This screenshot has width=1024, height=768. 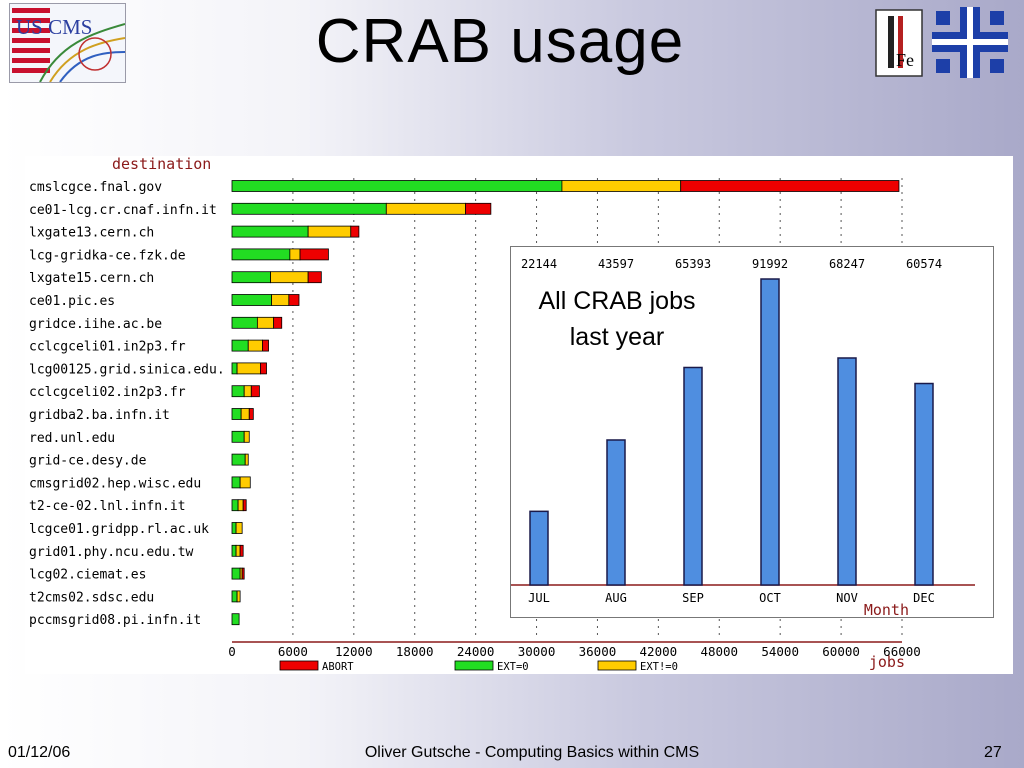 What do you see at coordinates (693, 264) in the screenshot?
I see `month-value-label: 65393` at bounding box center [693, 264].